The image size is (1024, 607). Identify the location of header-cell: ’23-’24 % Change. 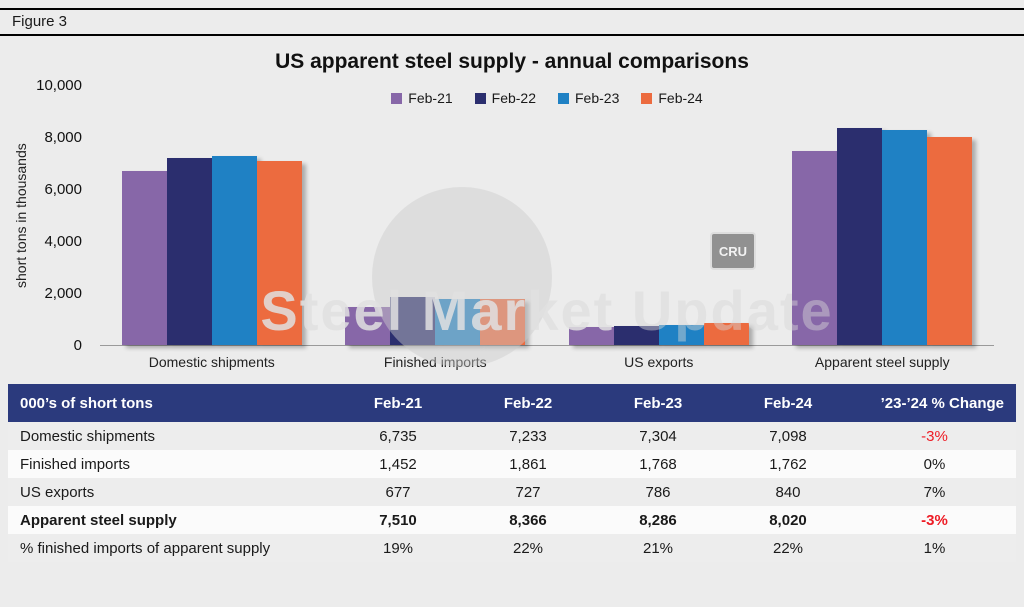
(942, 403).